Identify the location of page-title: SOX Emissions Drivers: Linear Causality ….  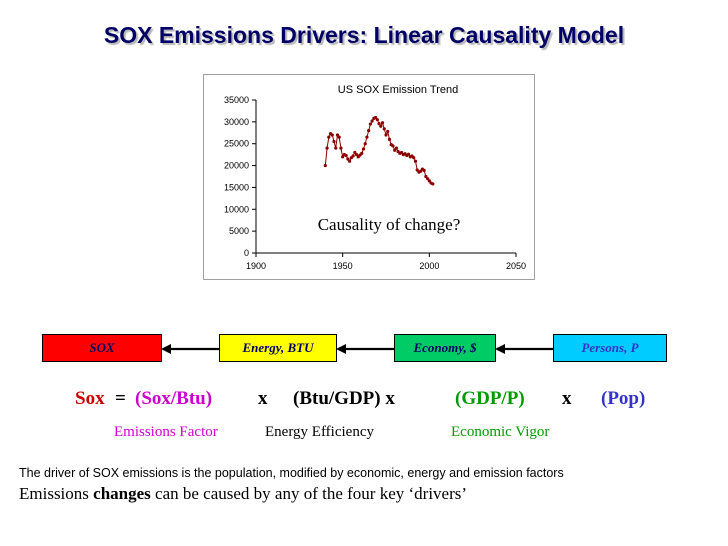
(364, 35).